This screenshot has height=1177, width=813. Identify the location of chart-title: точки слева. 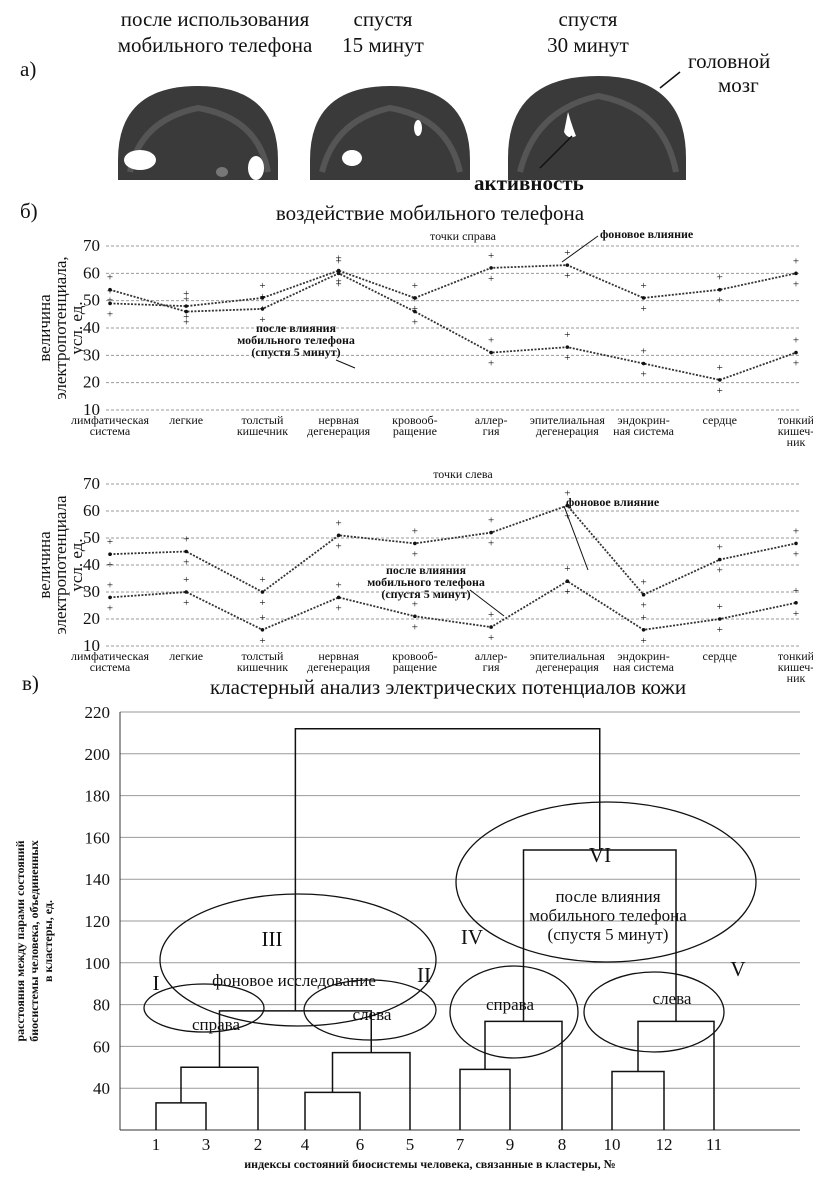
(463, 474).